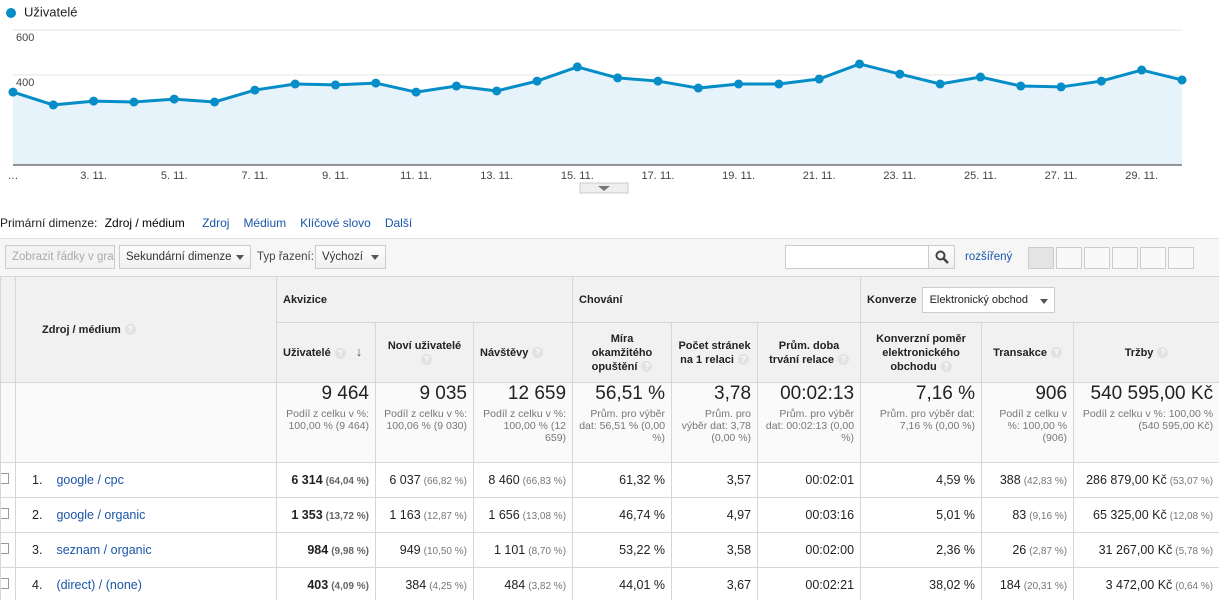  I want to click on metric-percent: (20,31 %), so click(1045, 586).